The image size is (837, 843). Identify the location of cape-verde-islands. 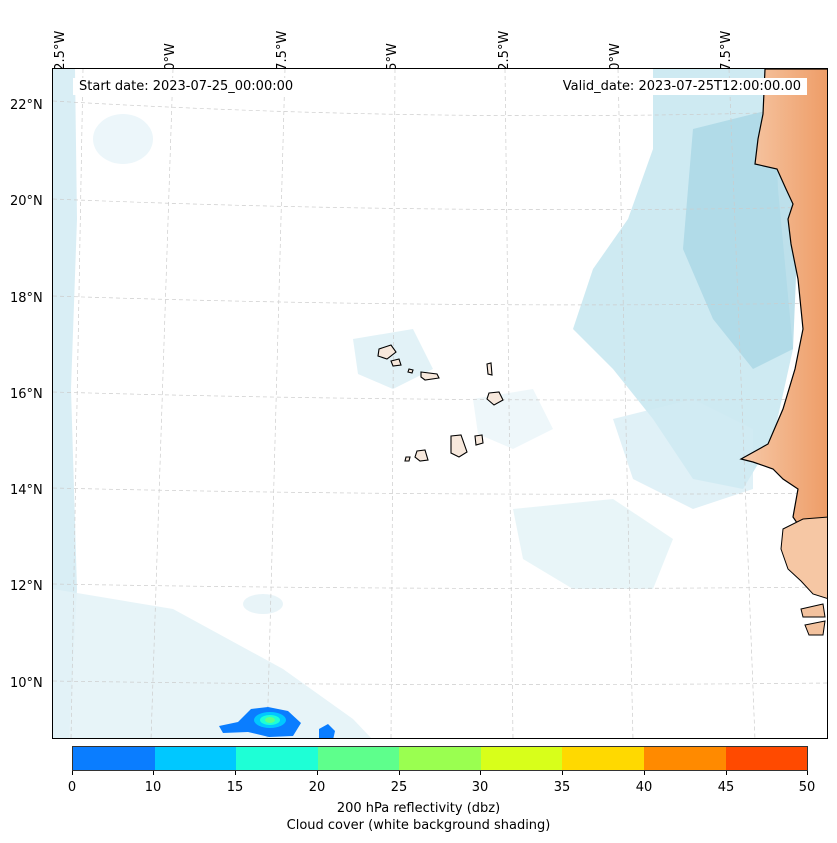
(440, 403).